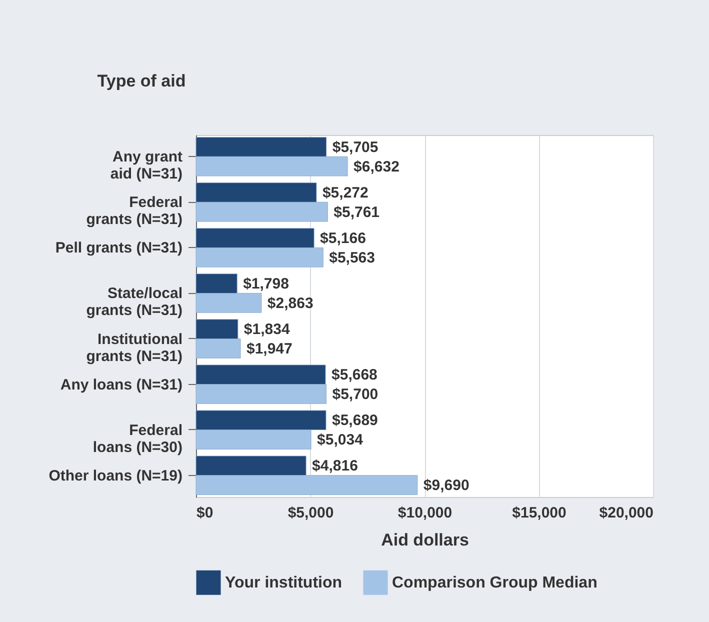 The height and width of the screenshot is (622, 709). What do you see at coordinates (355, 147) in the screenshot?
I see `data-label: $5,705` at bounding box center [355, 147].